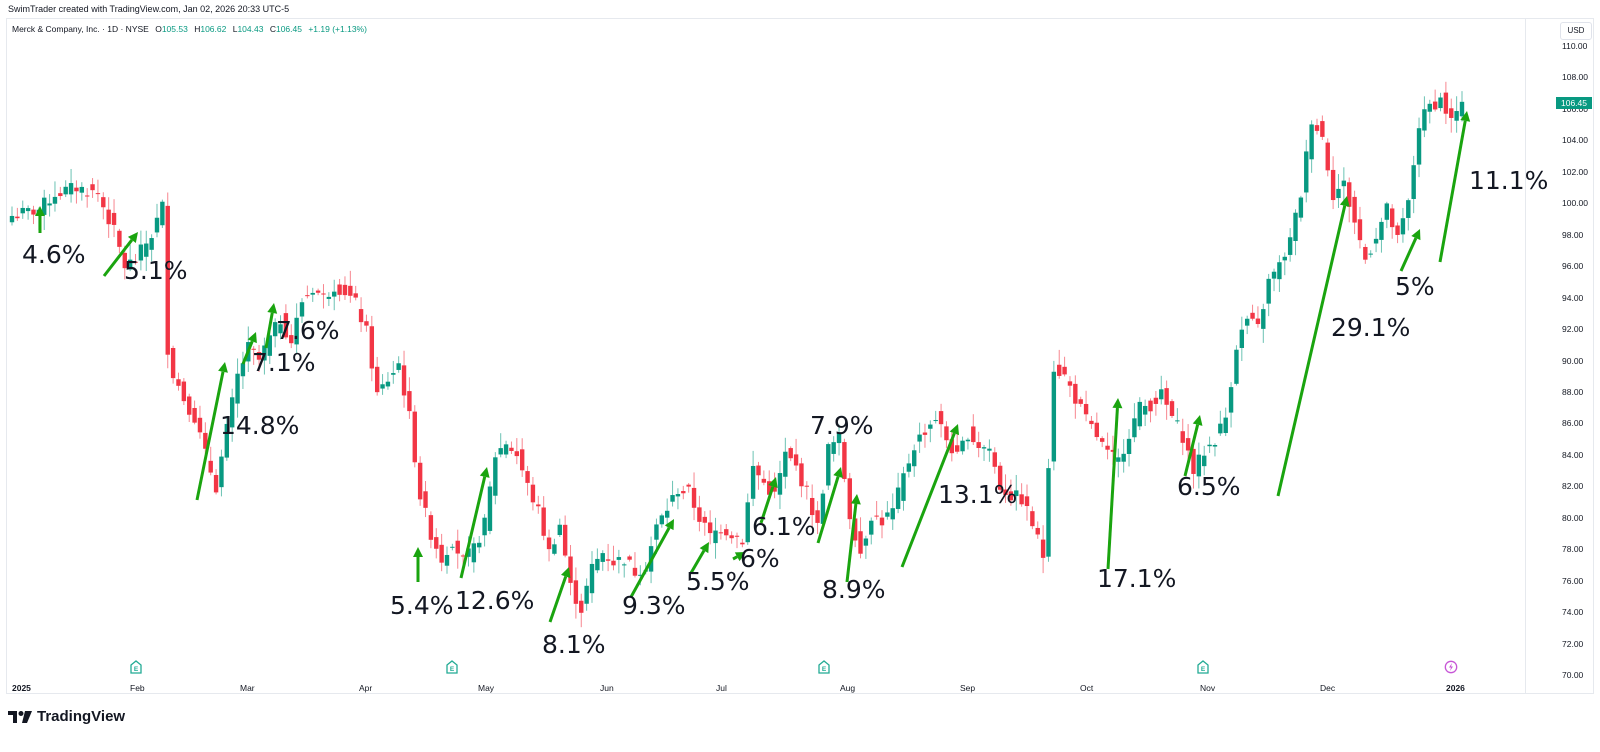 The image size is (1600, 752). I want to click on gain-percent-label: 6%, so click(760, 558).